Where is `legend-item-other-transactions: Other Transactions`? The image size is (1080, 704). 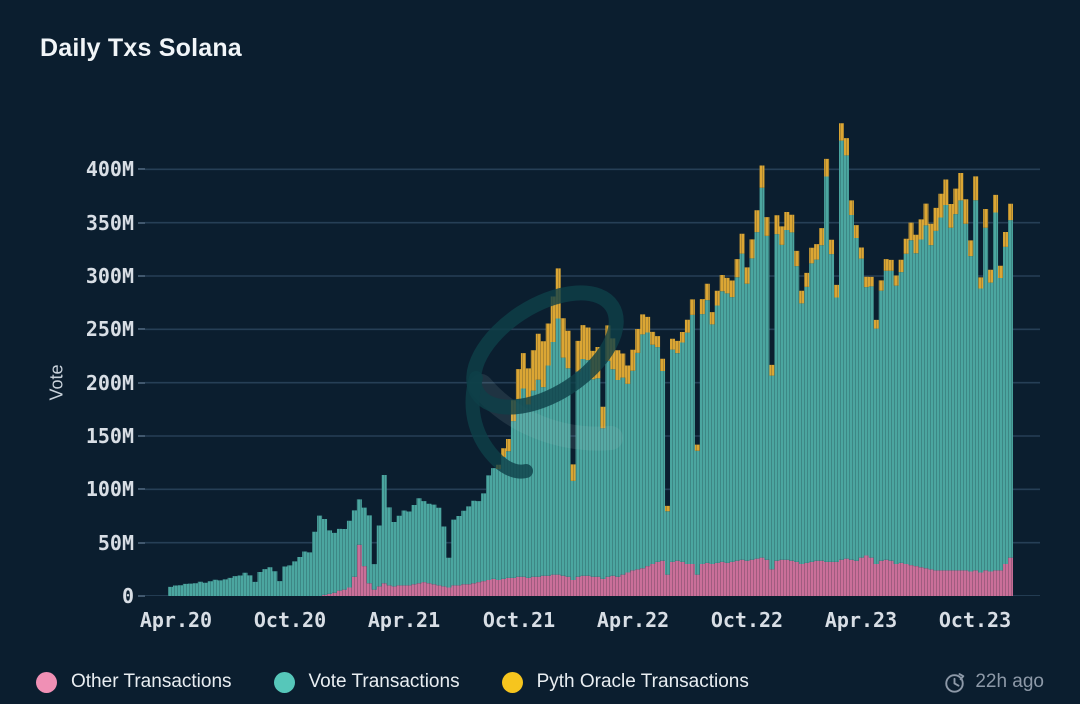 legend-item-other-transactions: Other Transactions is located at coordinates (134, 682).